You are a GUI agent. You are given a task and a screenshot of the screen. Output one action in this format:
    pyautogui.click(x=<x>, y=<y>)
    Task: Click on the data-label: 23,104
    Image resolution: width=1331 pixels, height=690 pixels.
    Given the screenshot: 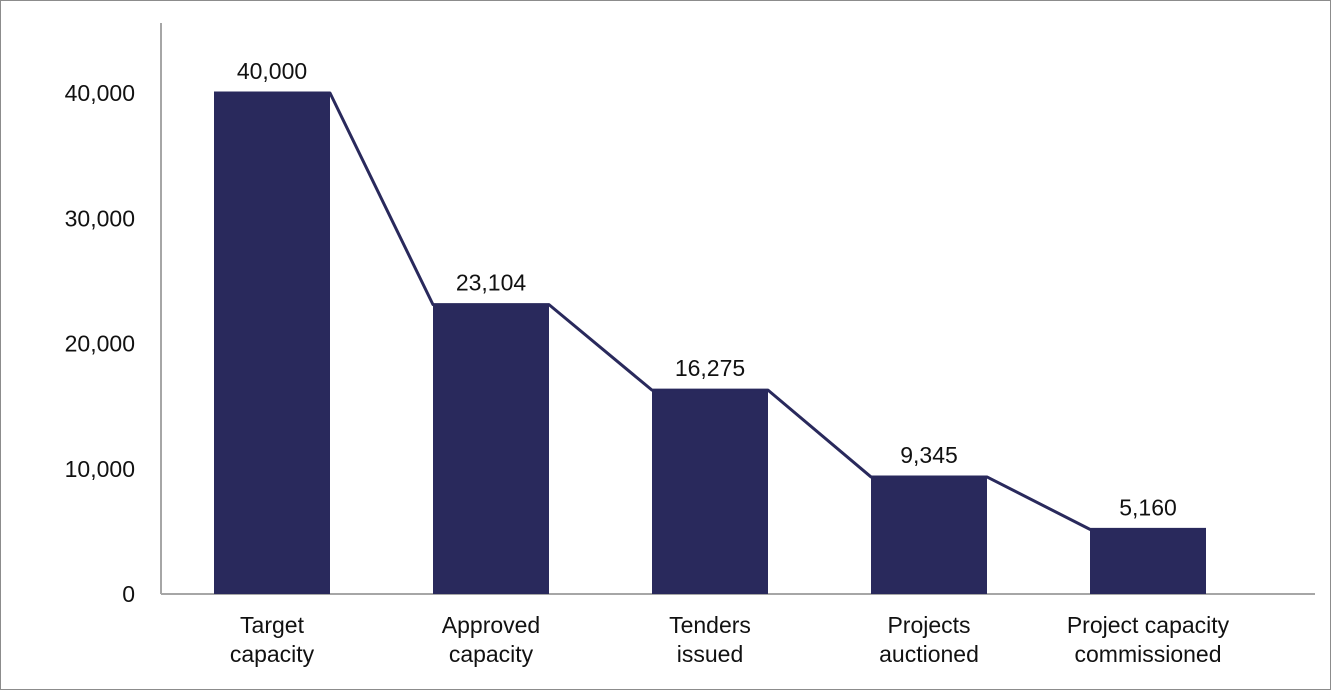 What is the action you would take?
    pyautogui.click(x=491, y=283)
    